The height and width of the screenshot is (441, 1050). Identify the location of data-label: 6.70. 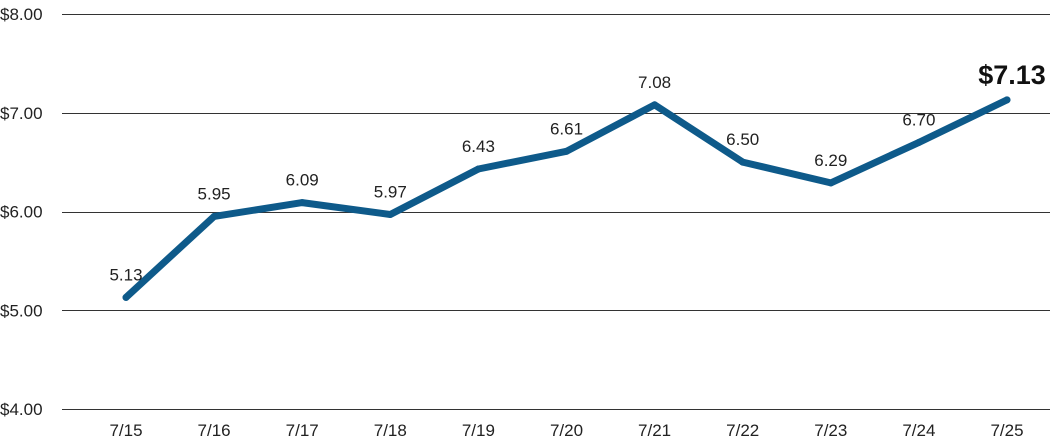
(918, 119).